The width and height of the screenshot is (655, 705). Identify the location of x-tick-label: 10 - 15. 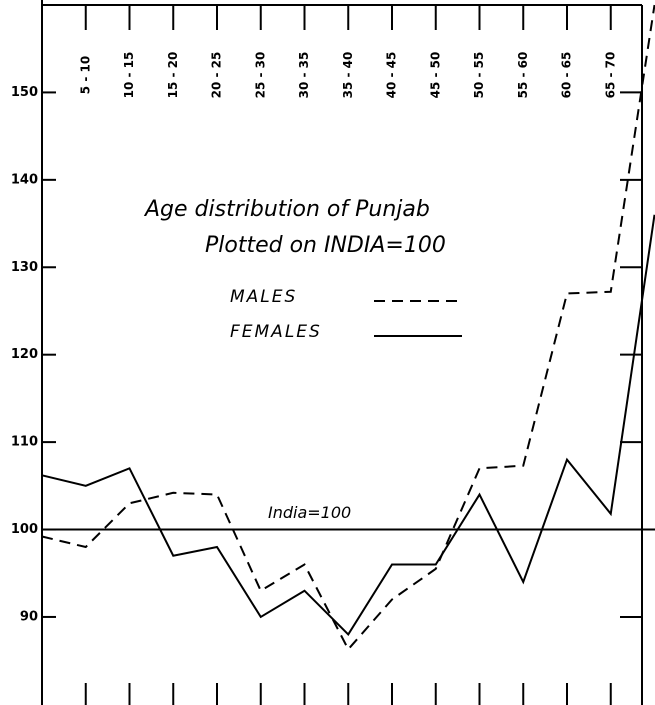
(129, 75).